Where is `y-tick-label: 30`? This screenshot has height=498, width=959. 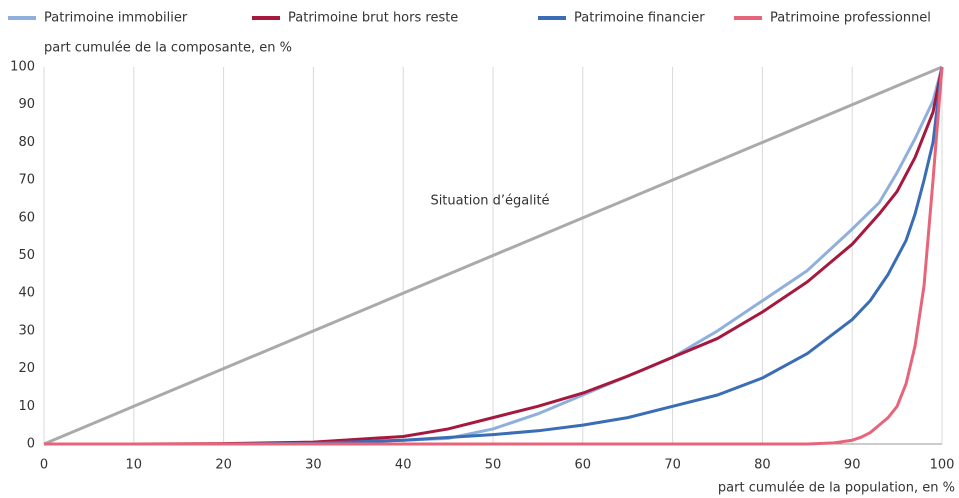
y-tick-label: 30 is located at coordinates (26, 330).